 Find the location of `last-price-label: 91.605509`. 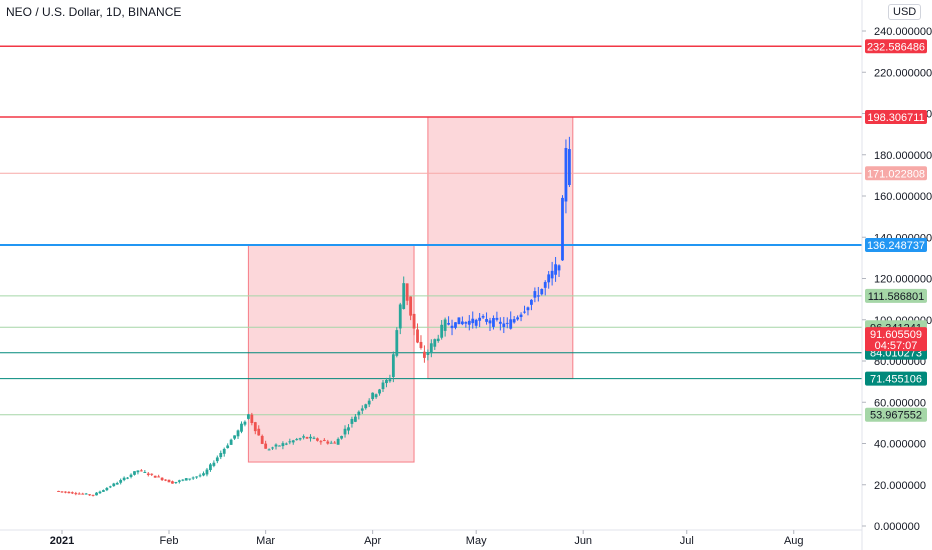

last-price-label: 91.605509 is located at coordinates (896, 335).